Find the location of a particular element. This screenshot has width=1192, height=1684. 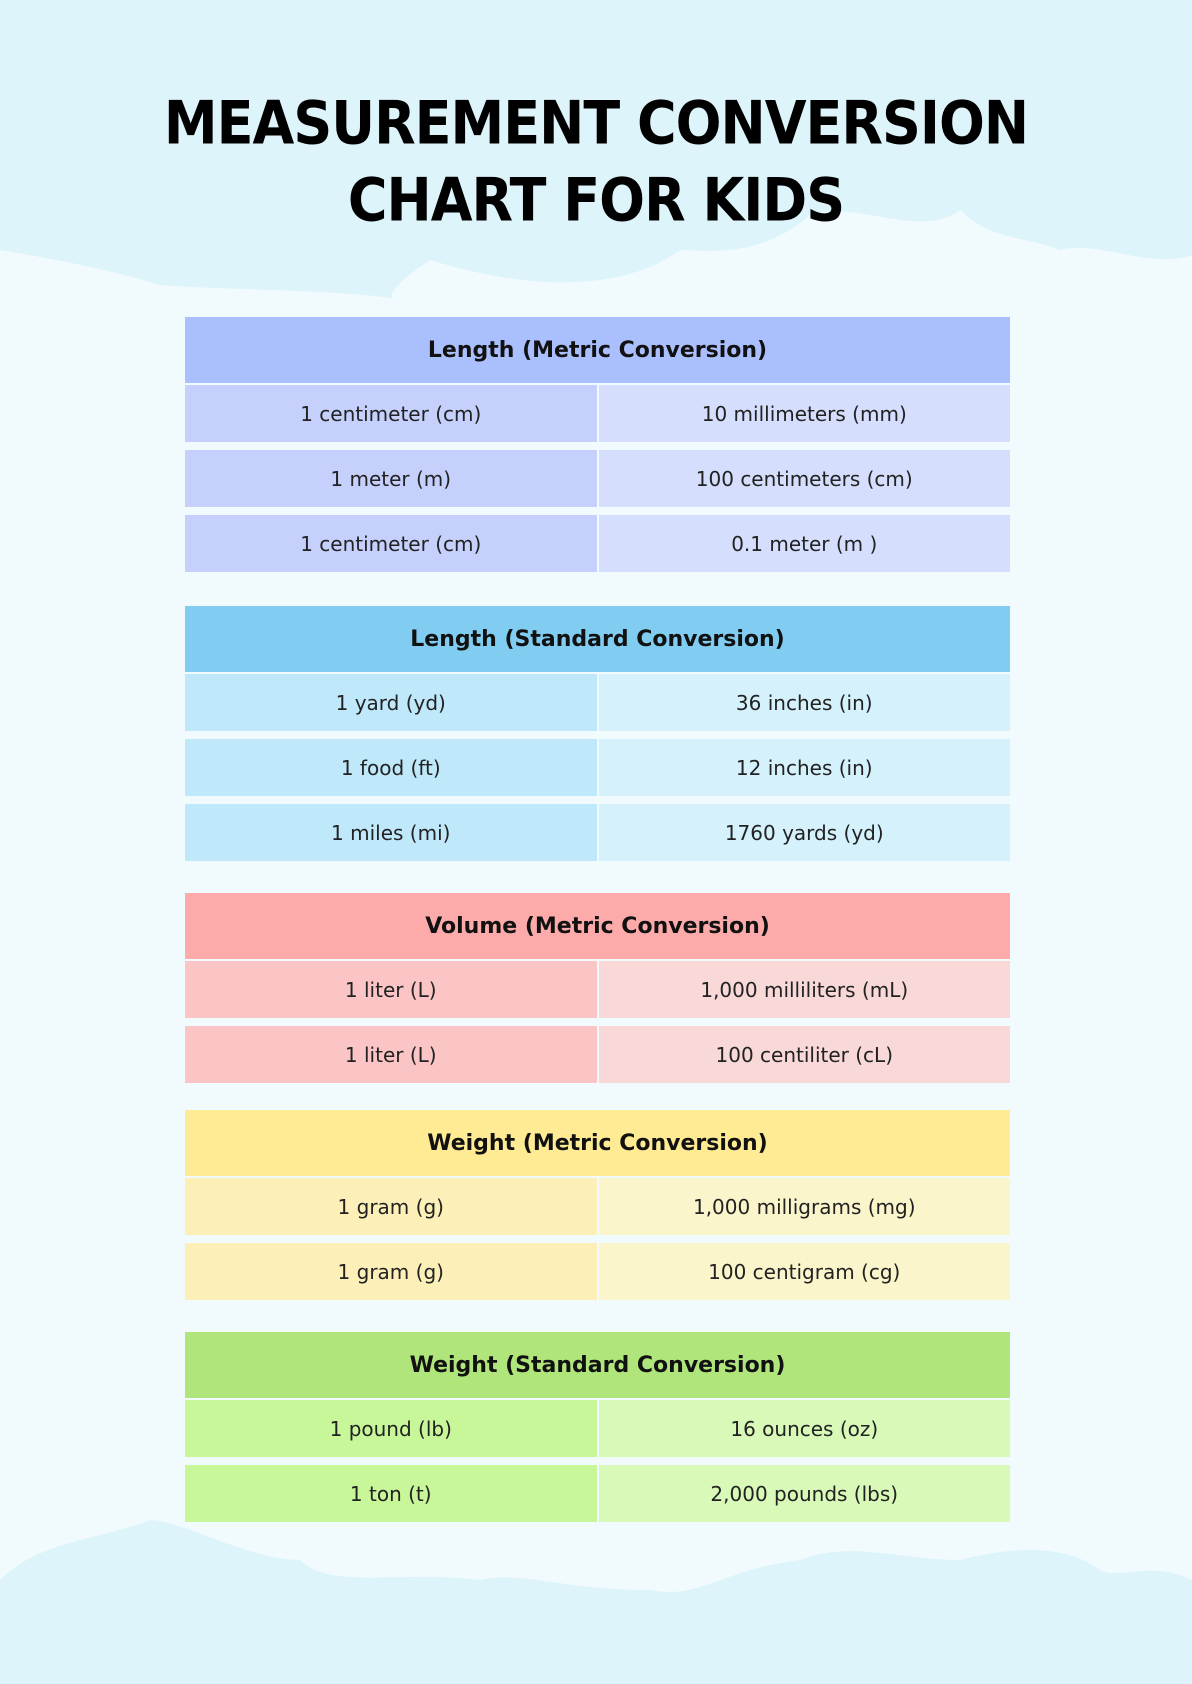

table-row: 1 centimeter (cm) 10 millimeters (mm) is located at coordinates (597, 413).